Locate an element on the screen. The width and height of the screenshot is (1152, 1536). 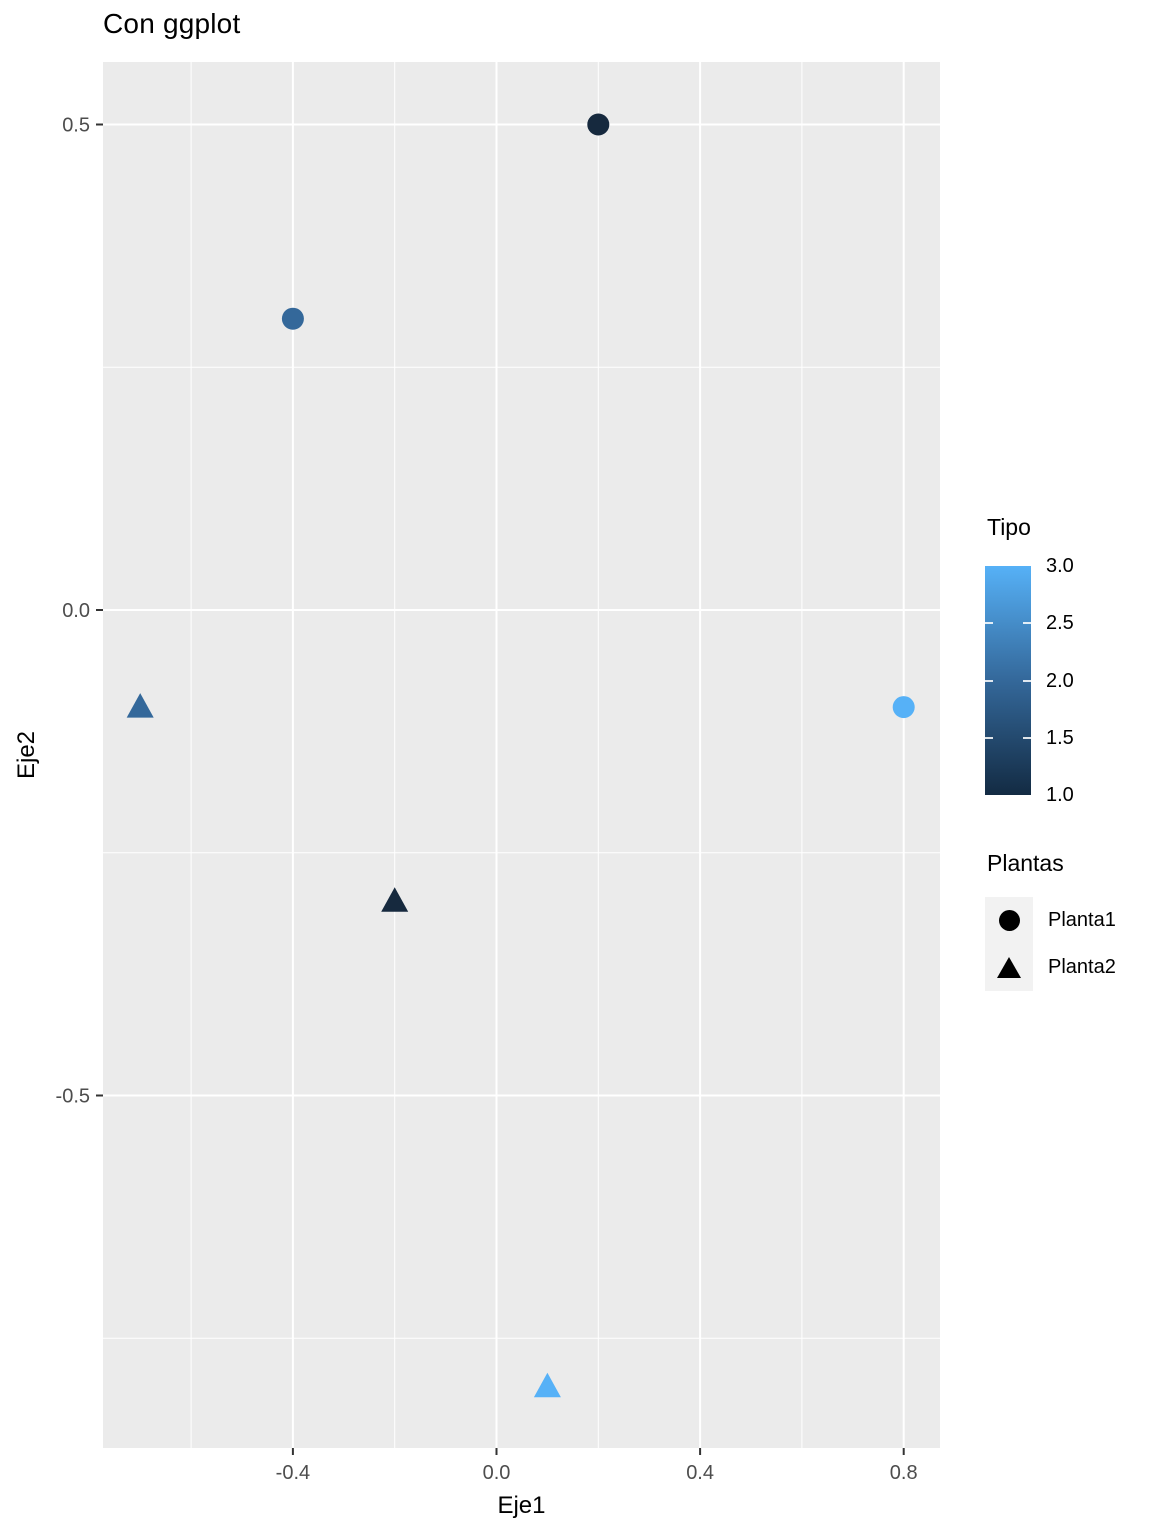
colorbar-label: 1.5 is located at coordinates (1060, 737).